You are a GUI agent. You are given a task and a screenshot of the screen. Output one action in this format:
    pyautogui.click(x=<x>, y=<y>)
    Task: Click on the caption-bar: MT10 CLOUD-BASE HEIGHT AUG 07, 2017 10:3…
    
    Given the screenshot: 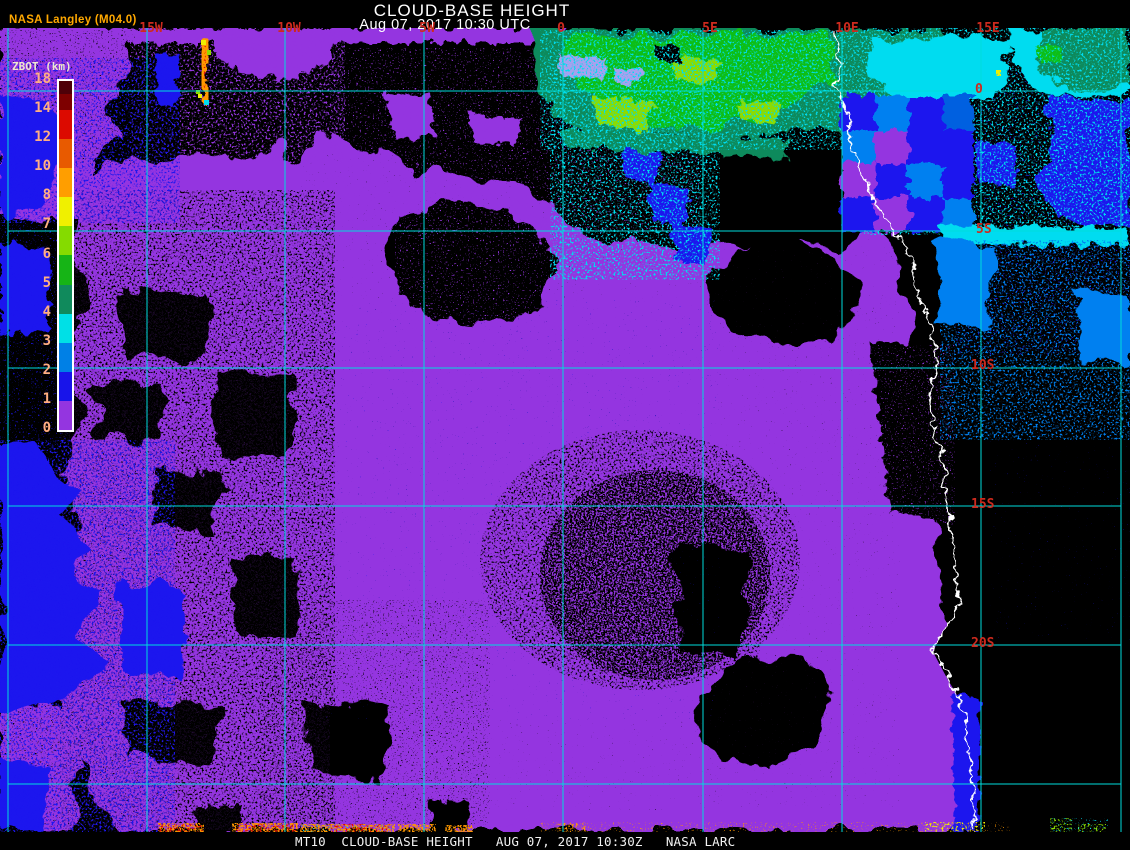 What is the action you would take?
    pyautogui.click(x=565, y=841)
    